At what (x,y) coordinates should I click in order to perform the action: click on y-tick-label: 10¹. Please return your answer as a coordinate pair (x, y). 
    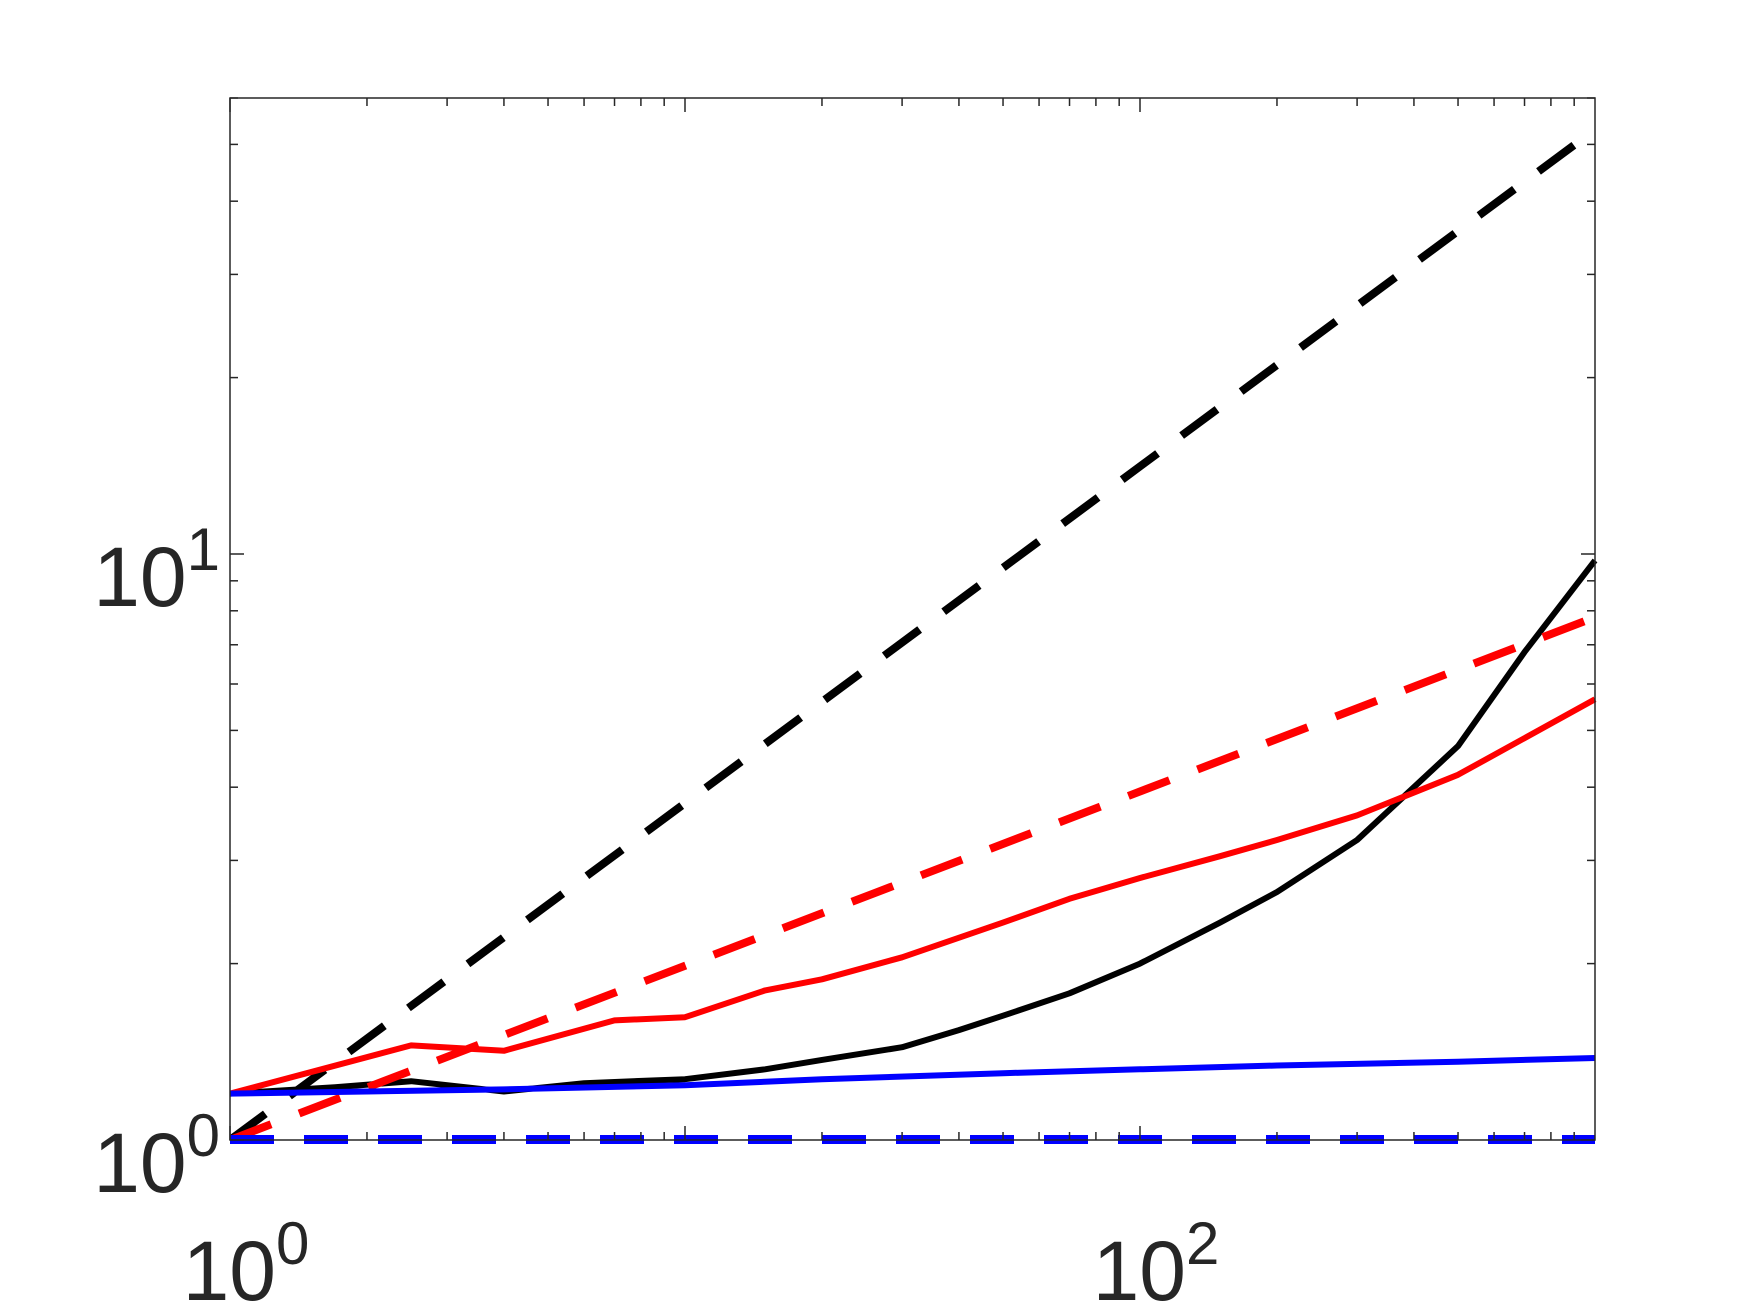
    Looking at the image, I should click on (156, 570).